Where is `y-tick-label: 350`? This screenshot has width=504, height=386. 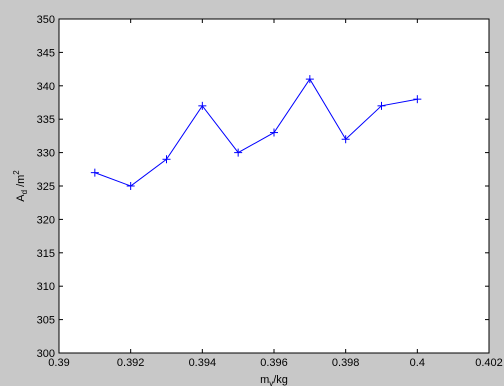
y-tick-label: 350 is located at coordinates (46, 20).